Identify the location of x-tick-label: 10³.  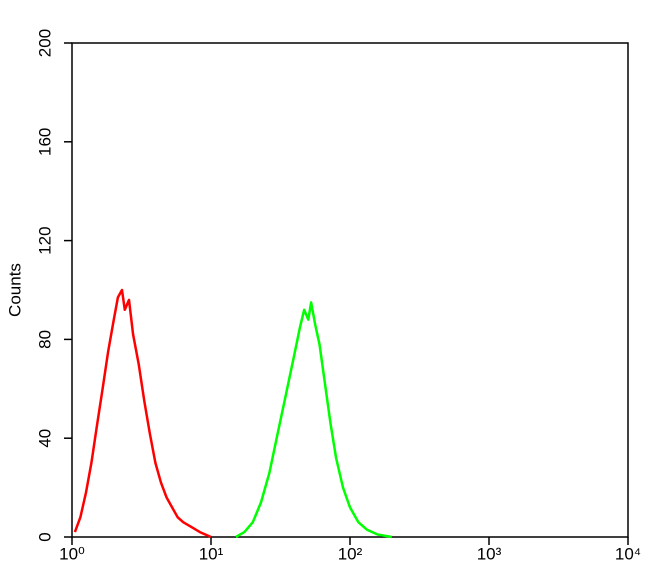
(489, 553).